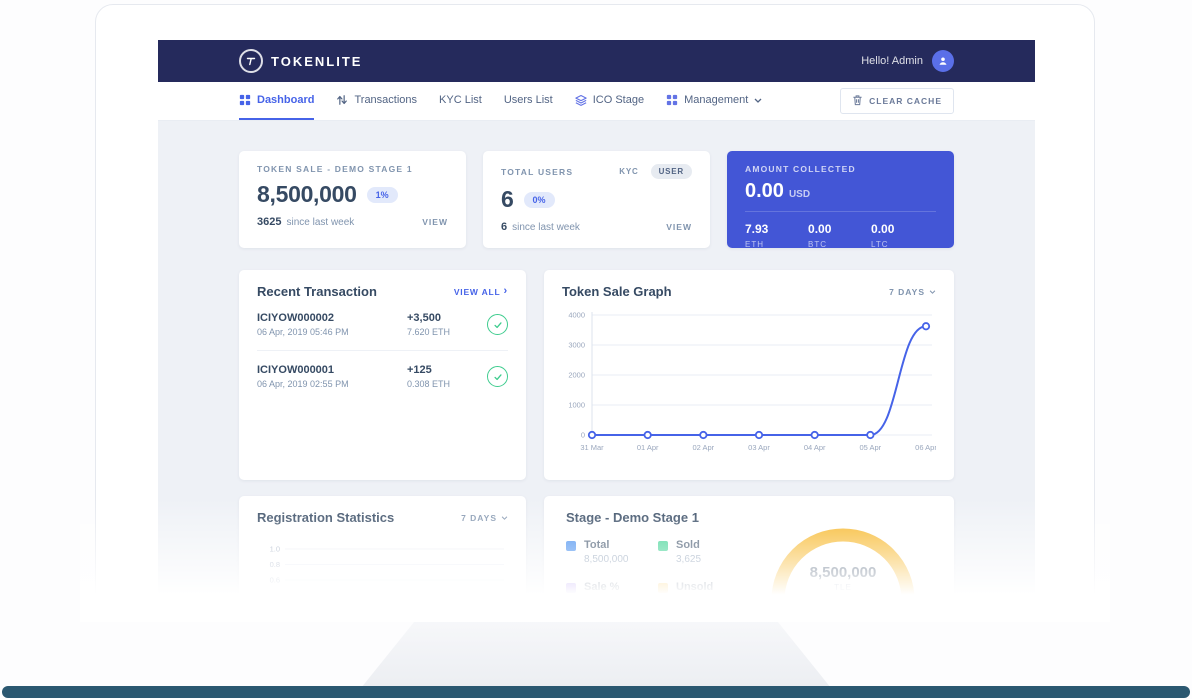 The image size is (1192, 699). I want to click on tab-ico-stage: ICO Stage, so click(609, 101).